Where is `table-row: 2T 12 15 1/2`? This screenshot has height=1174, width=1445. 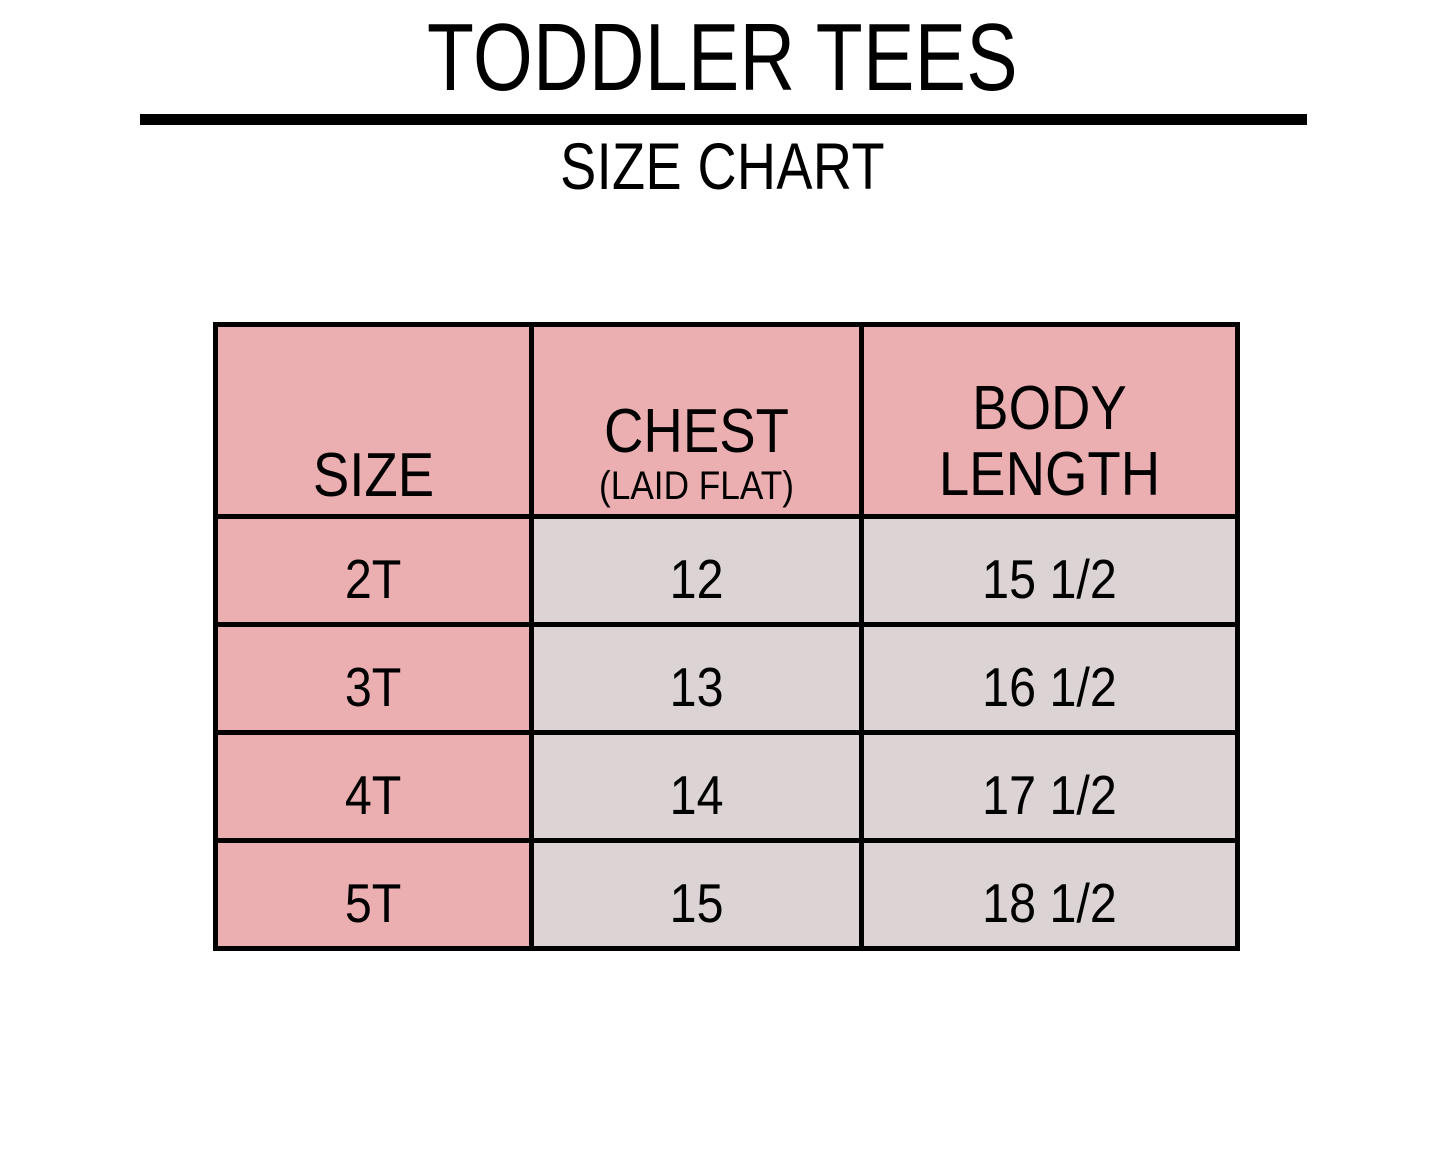
table-row: 2T 12 15 1/2 is located at coordinates (726, 570).